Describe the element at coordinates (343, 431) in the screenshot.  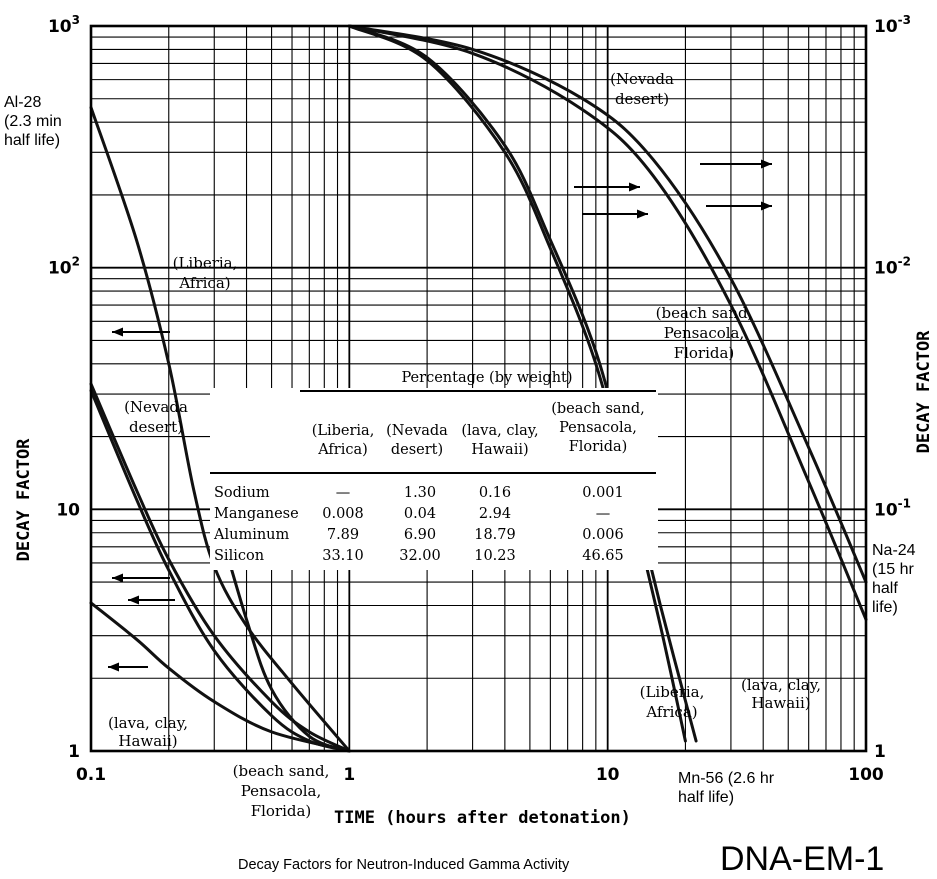
I see `table-column-header: (Liberia,` at that location.